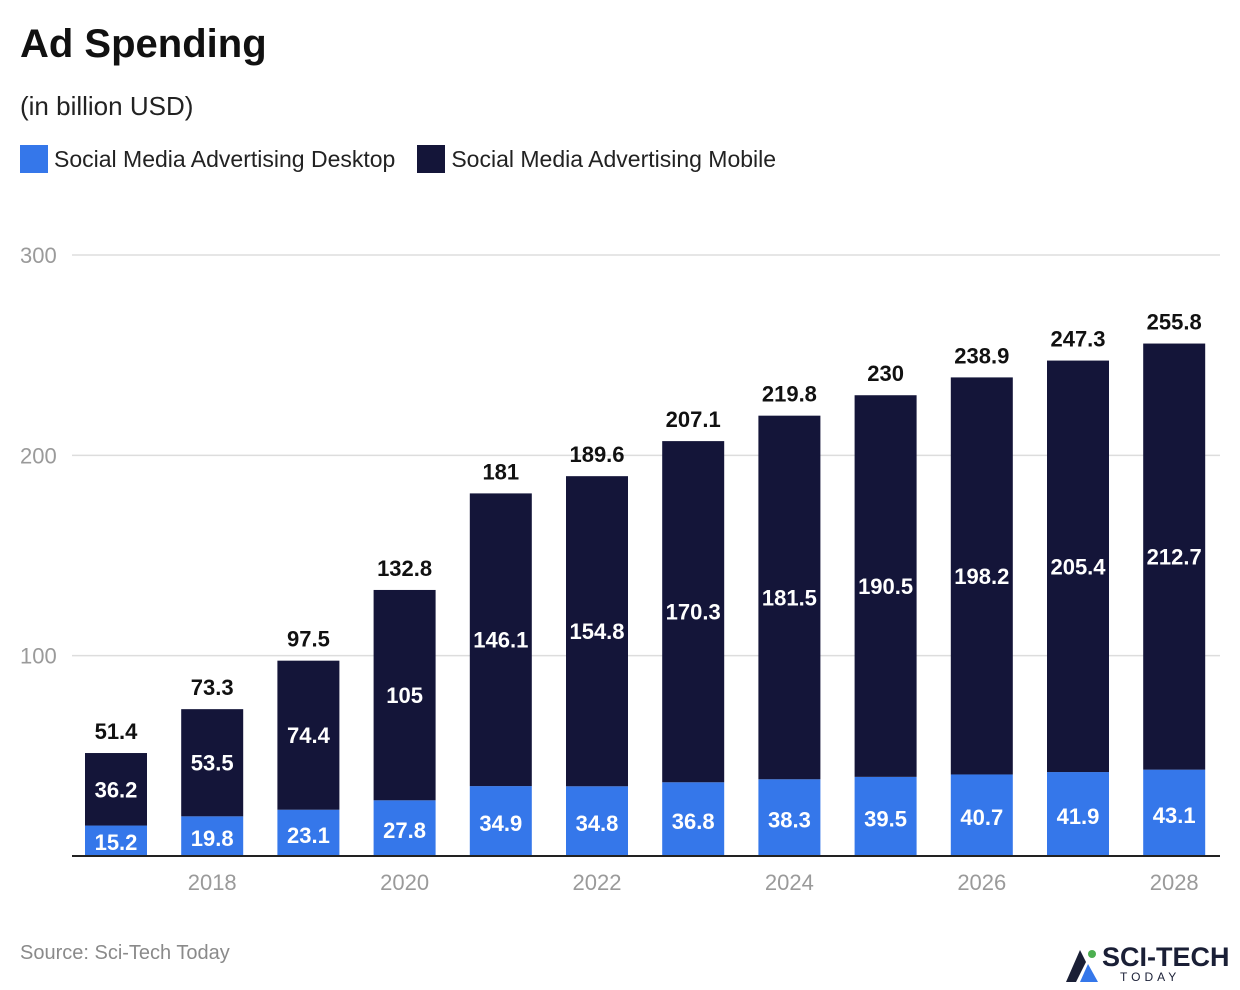 This screenshot has height=990, width=1240. Describe the element at coordinates (1150, 977) in the screenshot. I see `logo-subtext: TODAY` at that location.